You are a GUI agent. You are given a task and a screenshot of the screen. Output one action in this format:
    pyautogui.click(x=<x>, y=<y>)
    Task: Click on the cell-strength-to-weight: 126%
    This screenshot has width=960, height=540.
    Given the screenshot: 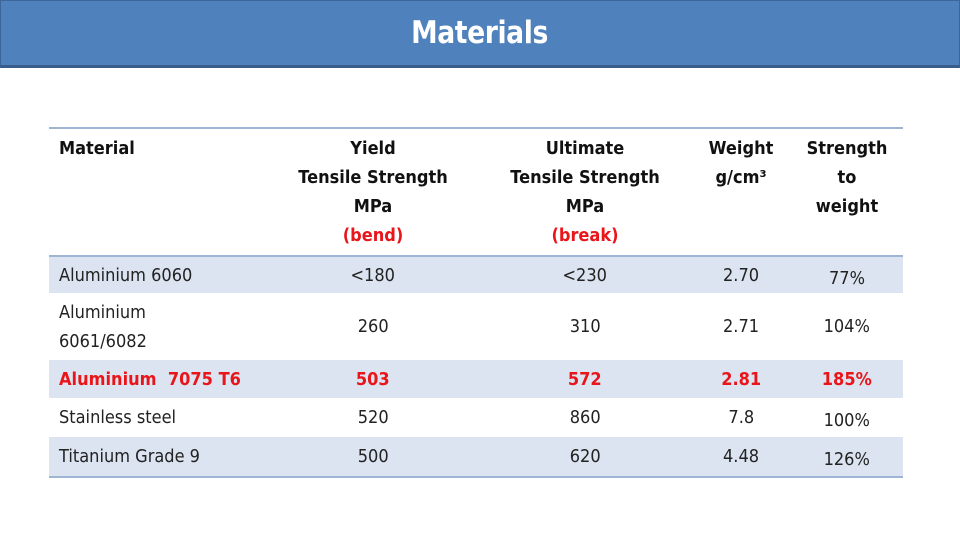 What is the action you would take?
    pyautogui.click(x=847, y=457)
    